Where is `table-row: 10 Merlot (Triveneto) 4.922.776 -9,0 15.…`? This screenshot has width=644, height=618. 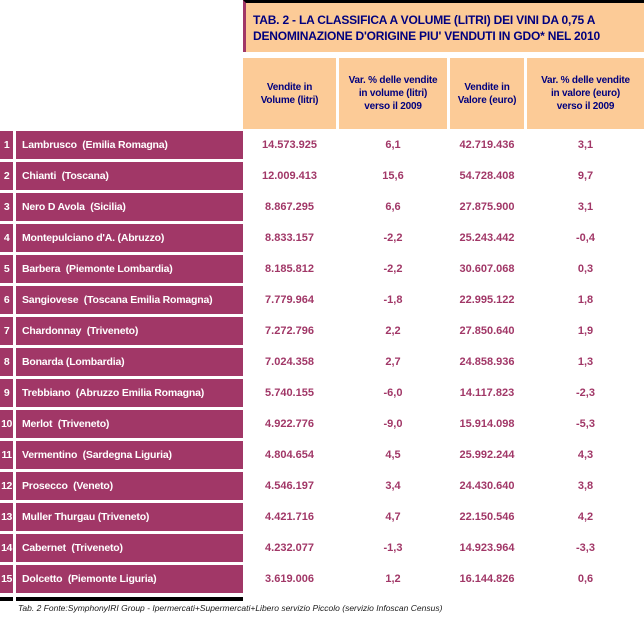
table-row: 10 Merlot (Triveneto) 4.922.776 -9,0 15.… is located at coordinates (322, 424).